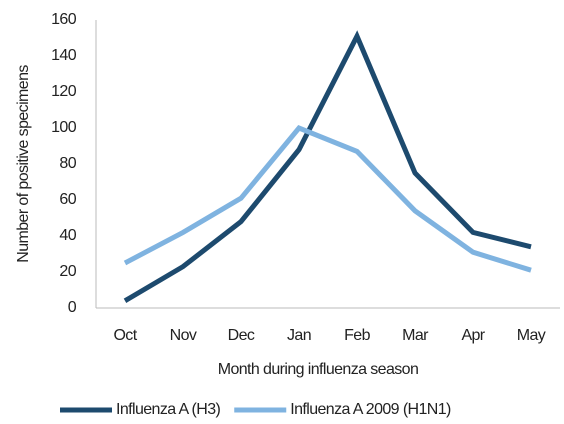 The image size is (564, 424). What do you see at coordinates (241, 335) in the screenshot?
I see `x-tick-label: Dec` at bounding box center [241, 335].